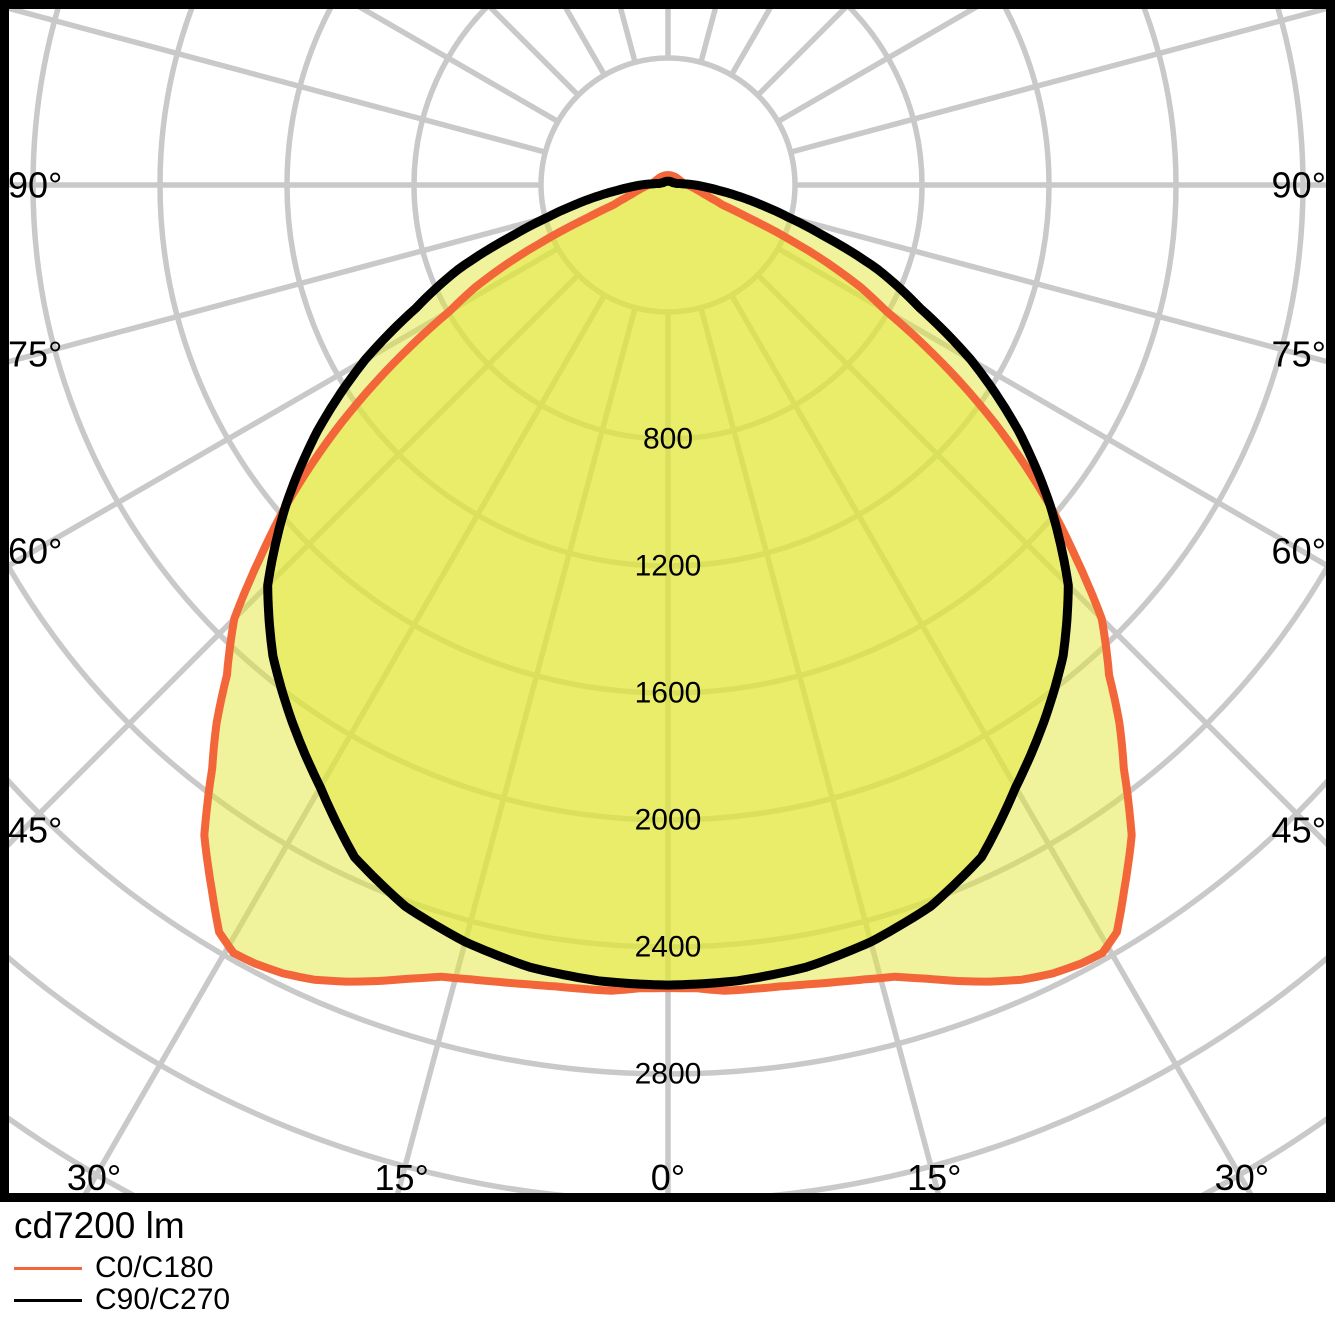 The height and width of the screenshot is (1335, 1335). Describe the element at coordinates (1299, 551) in the screenshot. I see `angle-label-right: 60°` at that location.